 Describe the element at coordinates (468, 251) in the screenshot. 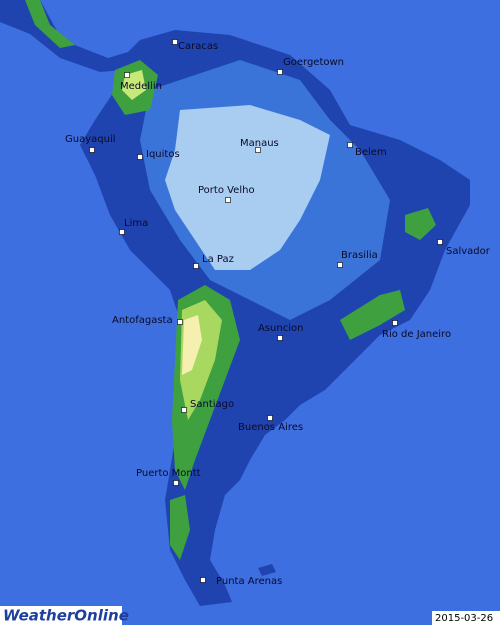

I see `city-label: Salvador` at that location.